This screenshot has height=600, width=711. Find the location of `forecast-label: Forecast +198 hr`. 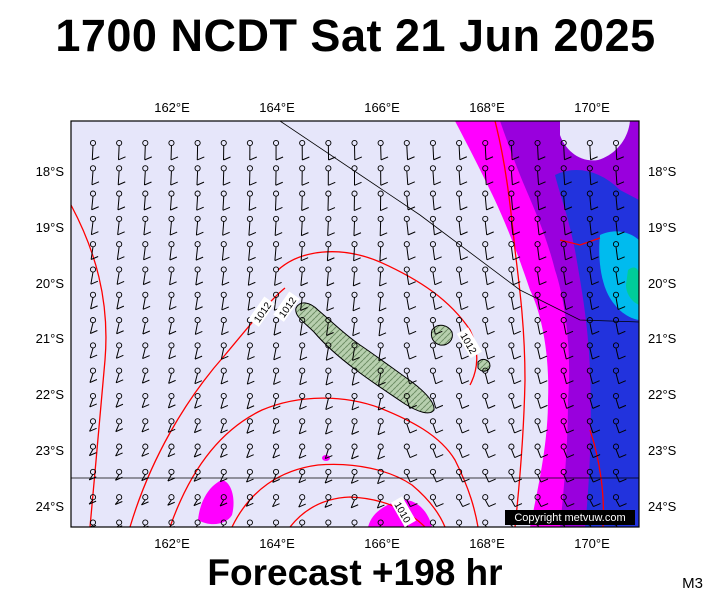

forecast-label: Forecast +198 hr is located at coordinates (355, 572).